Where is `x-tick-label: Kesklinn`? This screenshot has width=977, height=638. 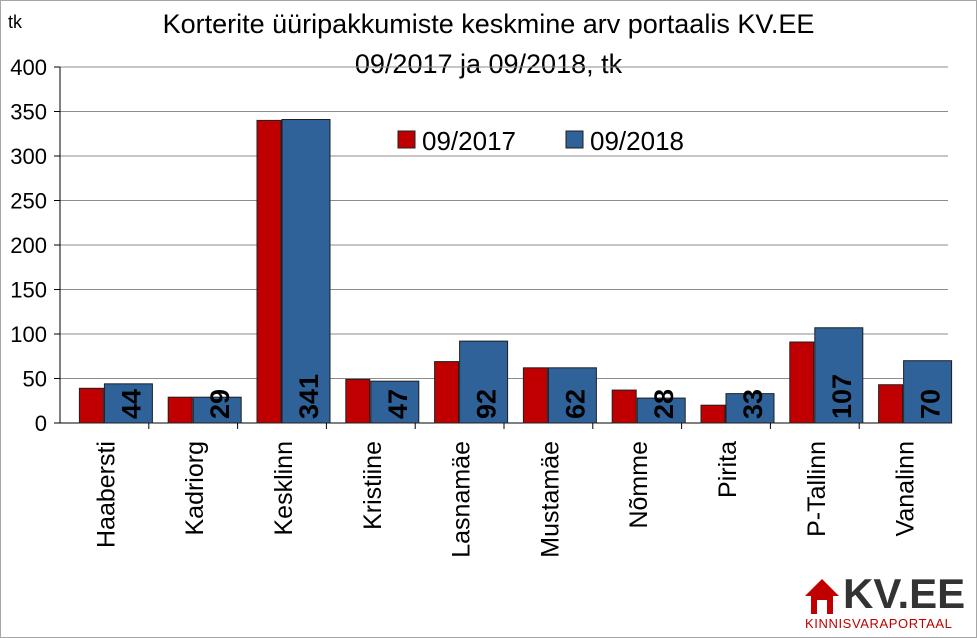 x-tick-label: Kesklinn is located at coordinates (284, 488).